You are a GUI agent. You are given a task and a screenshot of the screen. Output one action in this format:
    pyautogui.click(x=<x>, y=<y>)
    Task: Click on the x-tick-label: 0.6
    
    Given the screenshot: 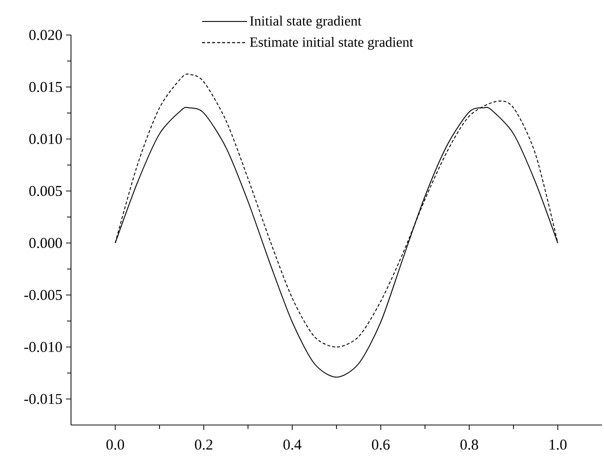 What is the action you would take?
    pyautogui.click(x=381, y=445)
    